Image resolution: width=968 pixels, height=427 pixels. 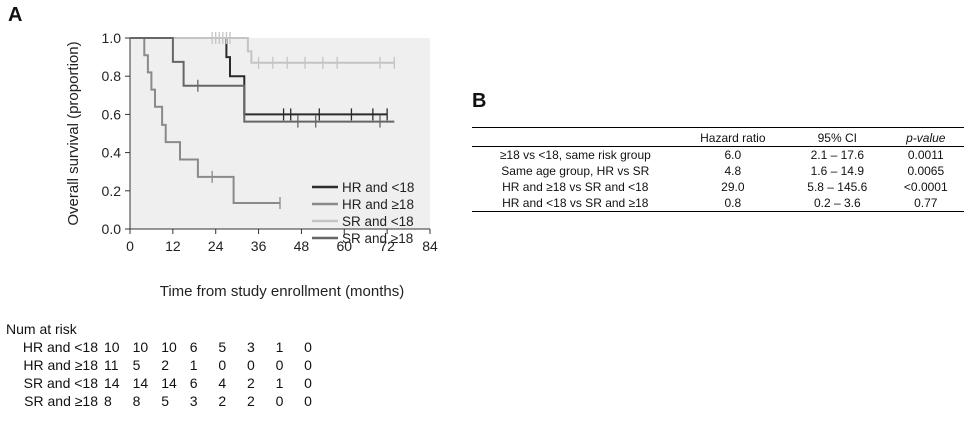 I want to click on x-tick-label: 48, so click(x=302, y=246).